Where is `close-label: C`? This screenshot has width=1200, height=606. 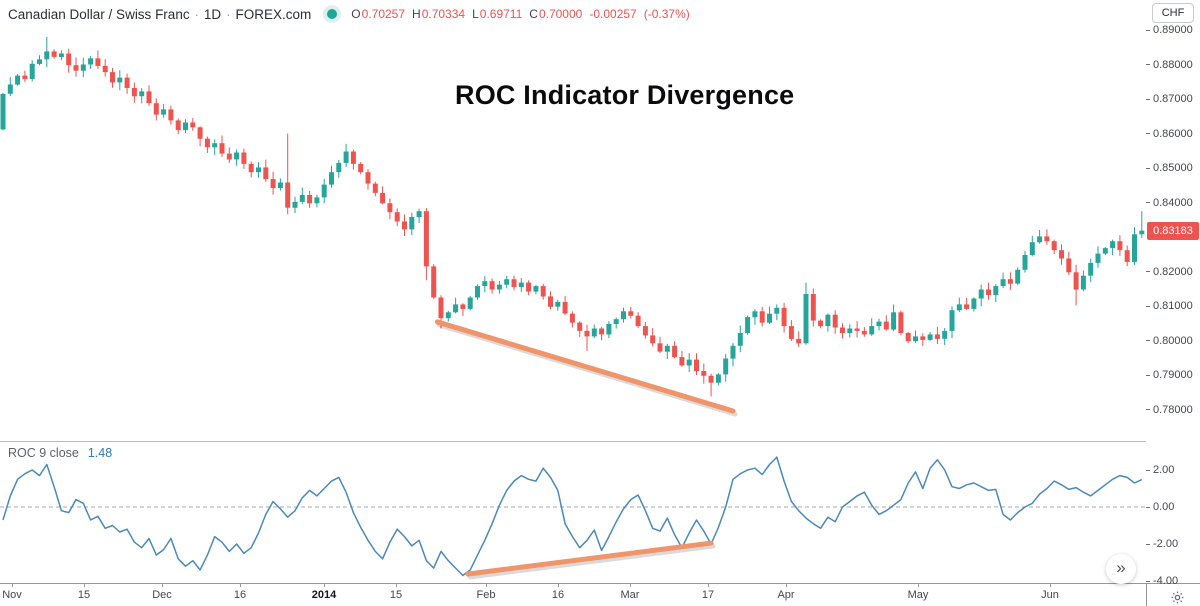
close-label: C is located at coordinates (533, 14).